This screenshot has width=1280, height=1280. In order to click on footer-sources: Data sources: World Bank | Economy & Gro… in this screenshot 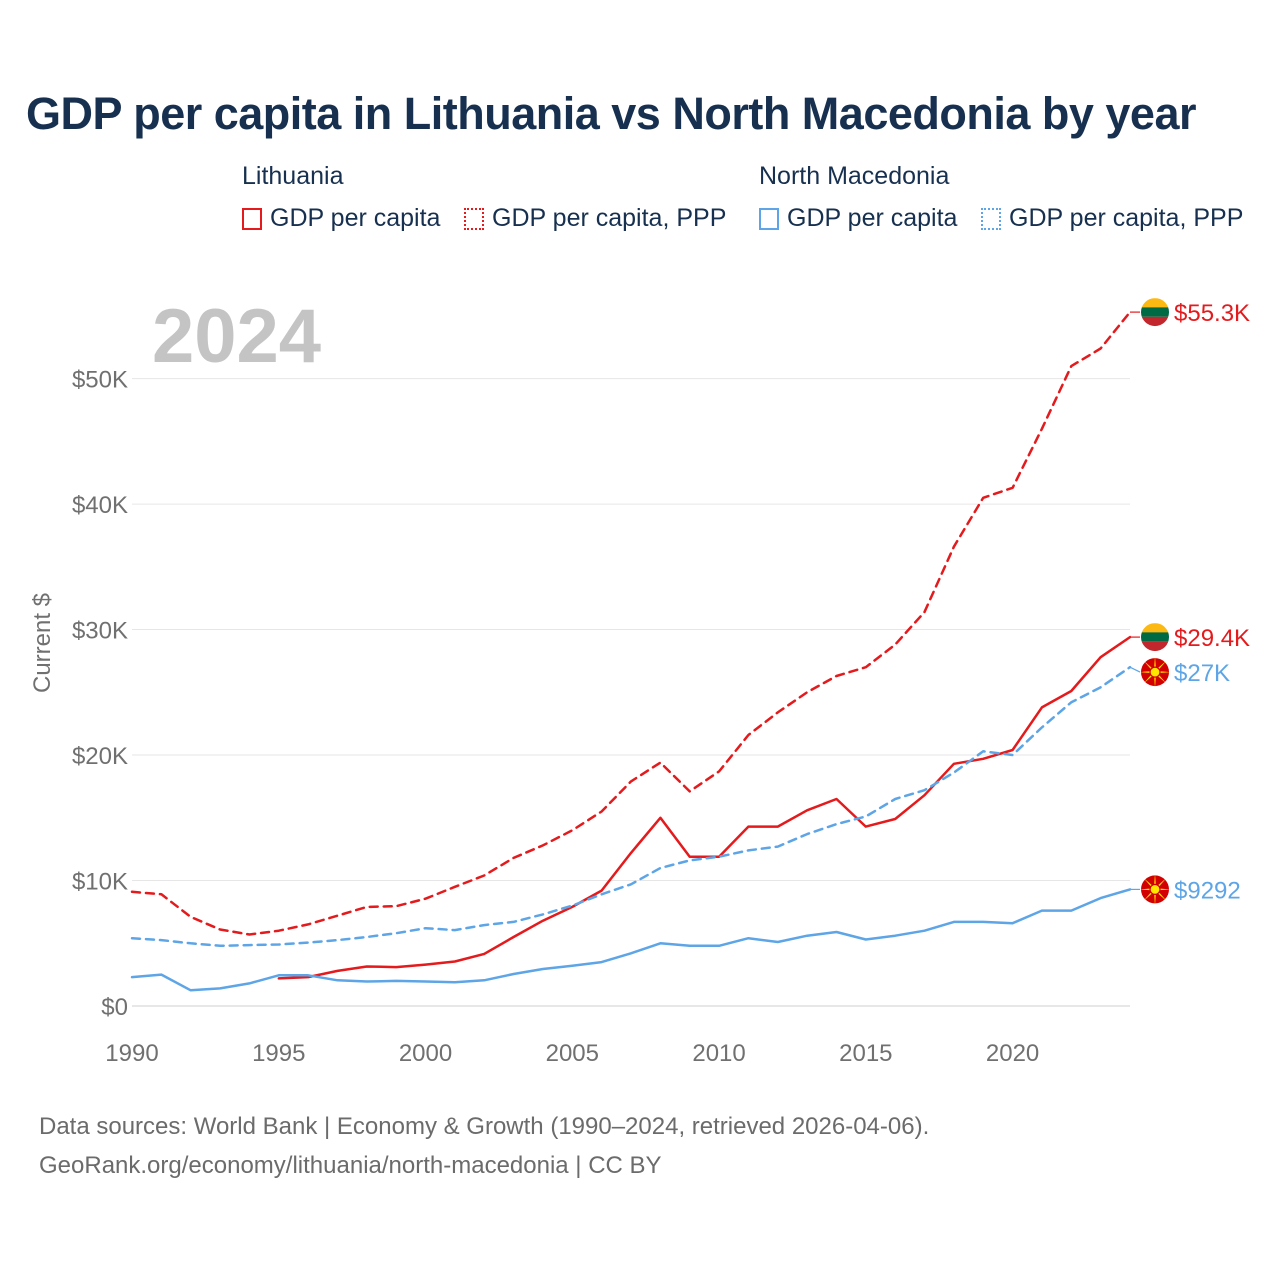, I will do `click(484, 1126)`.